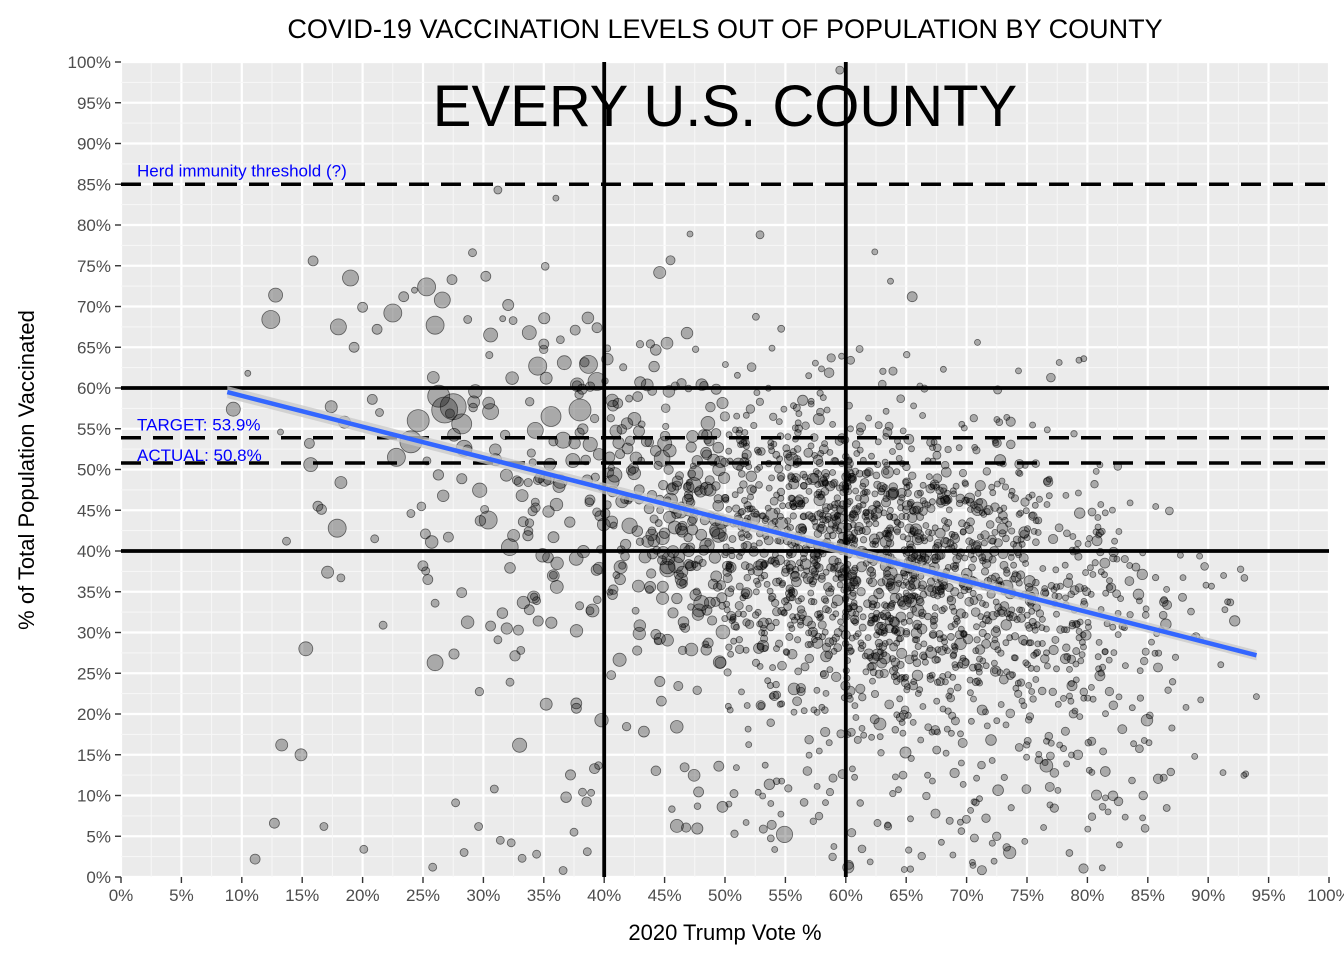 The height and width of the screenshot is (960, 1344). I want to click on reference-line-label: Herd immunity threshold (?), so click(242, 170).